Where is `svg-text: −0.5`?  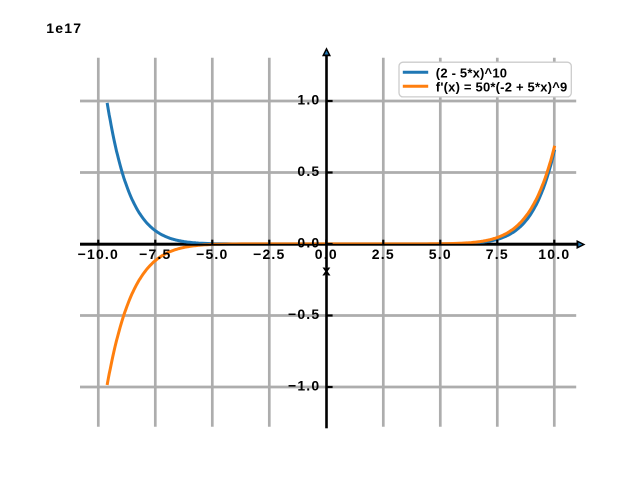
svg-text: −0.5 is located at coordinates (304, 314).